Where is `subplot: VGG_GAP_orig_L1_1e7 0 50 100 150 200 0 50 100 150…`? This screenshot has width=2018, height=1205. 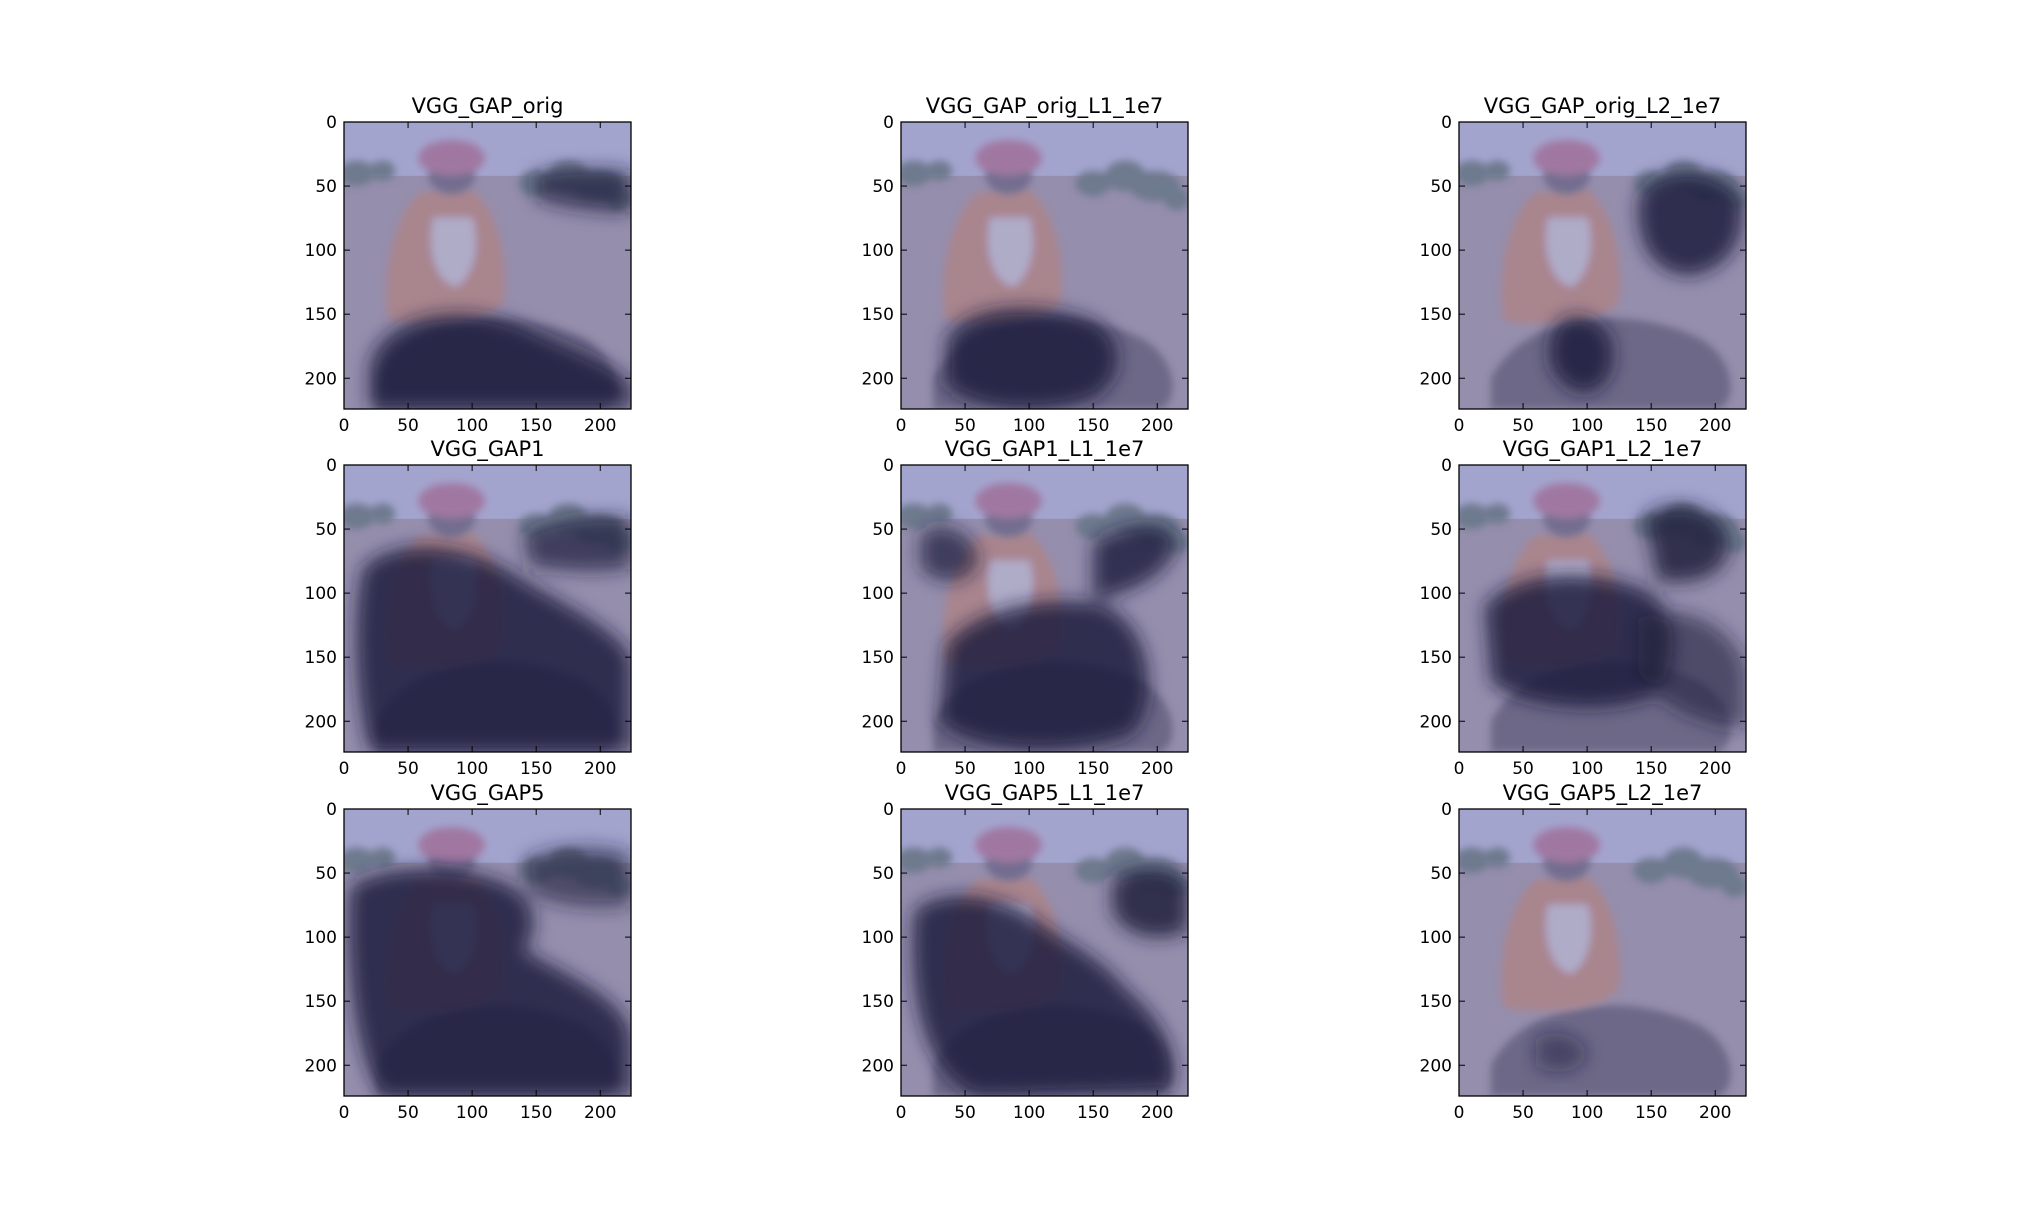 subplot: VGG_GAP_orig_L1_1e7 0 50 100 150 200 0 50 100 150… is located at coordinates (1026, 265).